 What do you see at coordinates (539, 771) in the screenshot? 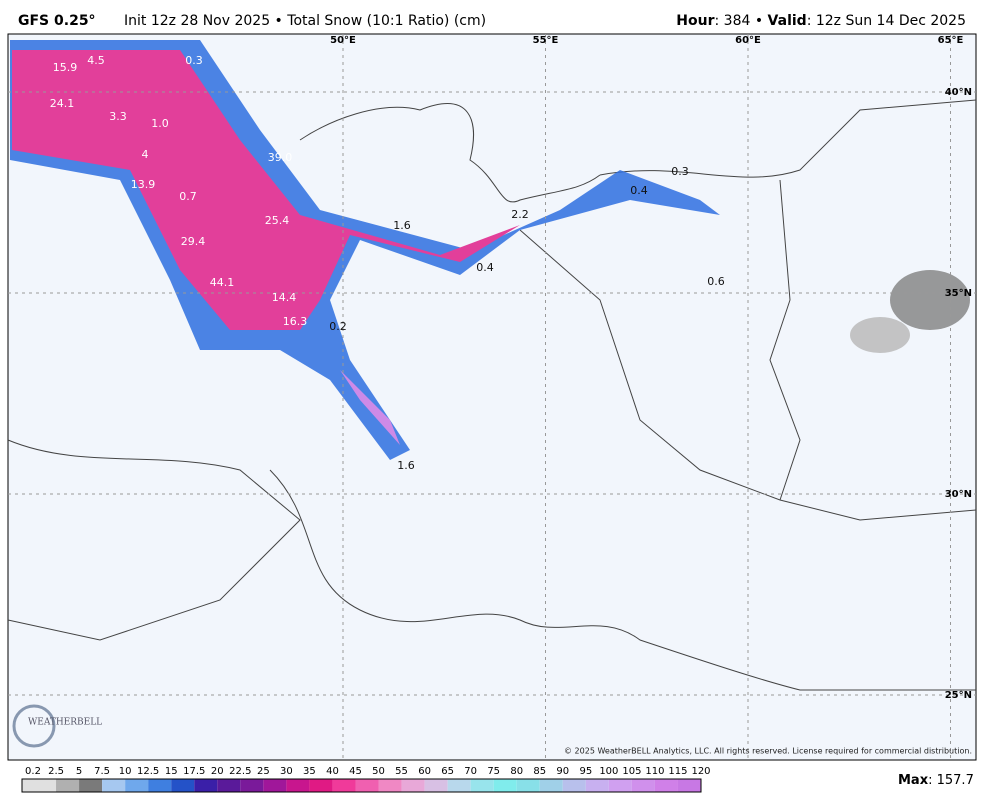
I see `colorbar-label: 85` at bounding box center [539, 771].